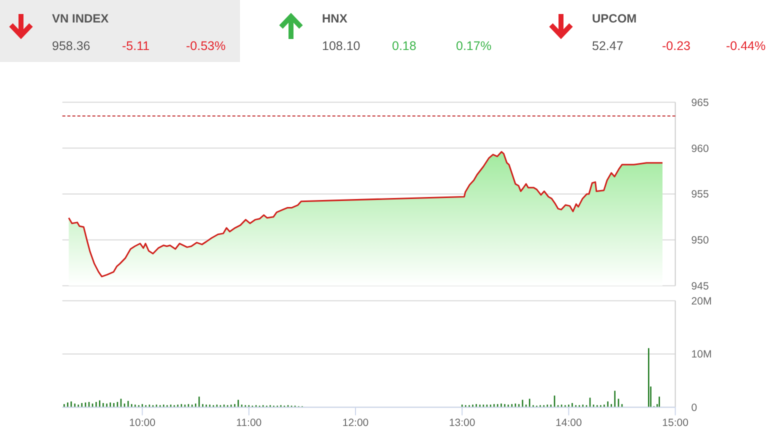 The image size is (770, 436). Describe the element at coordinates (675, 422) in the screenshot. I see `x-tick-label: 15:00` at that location.